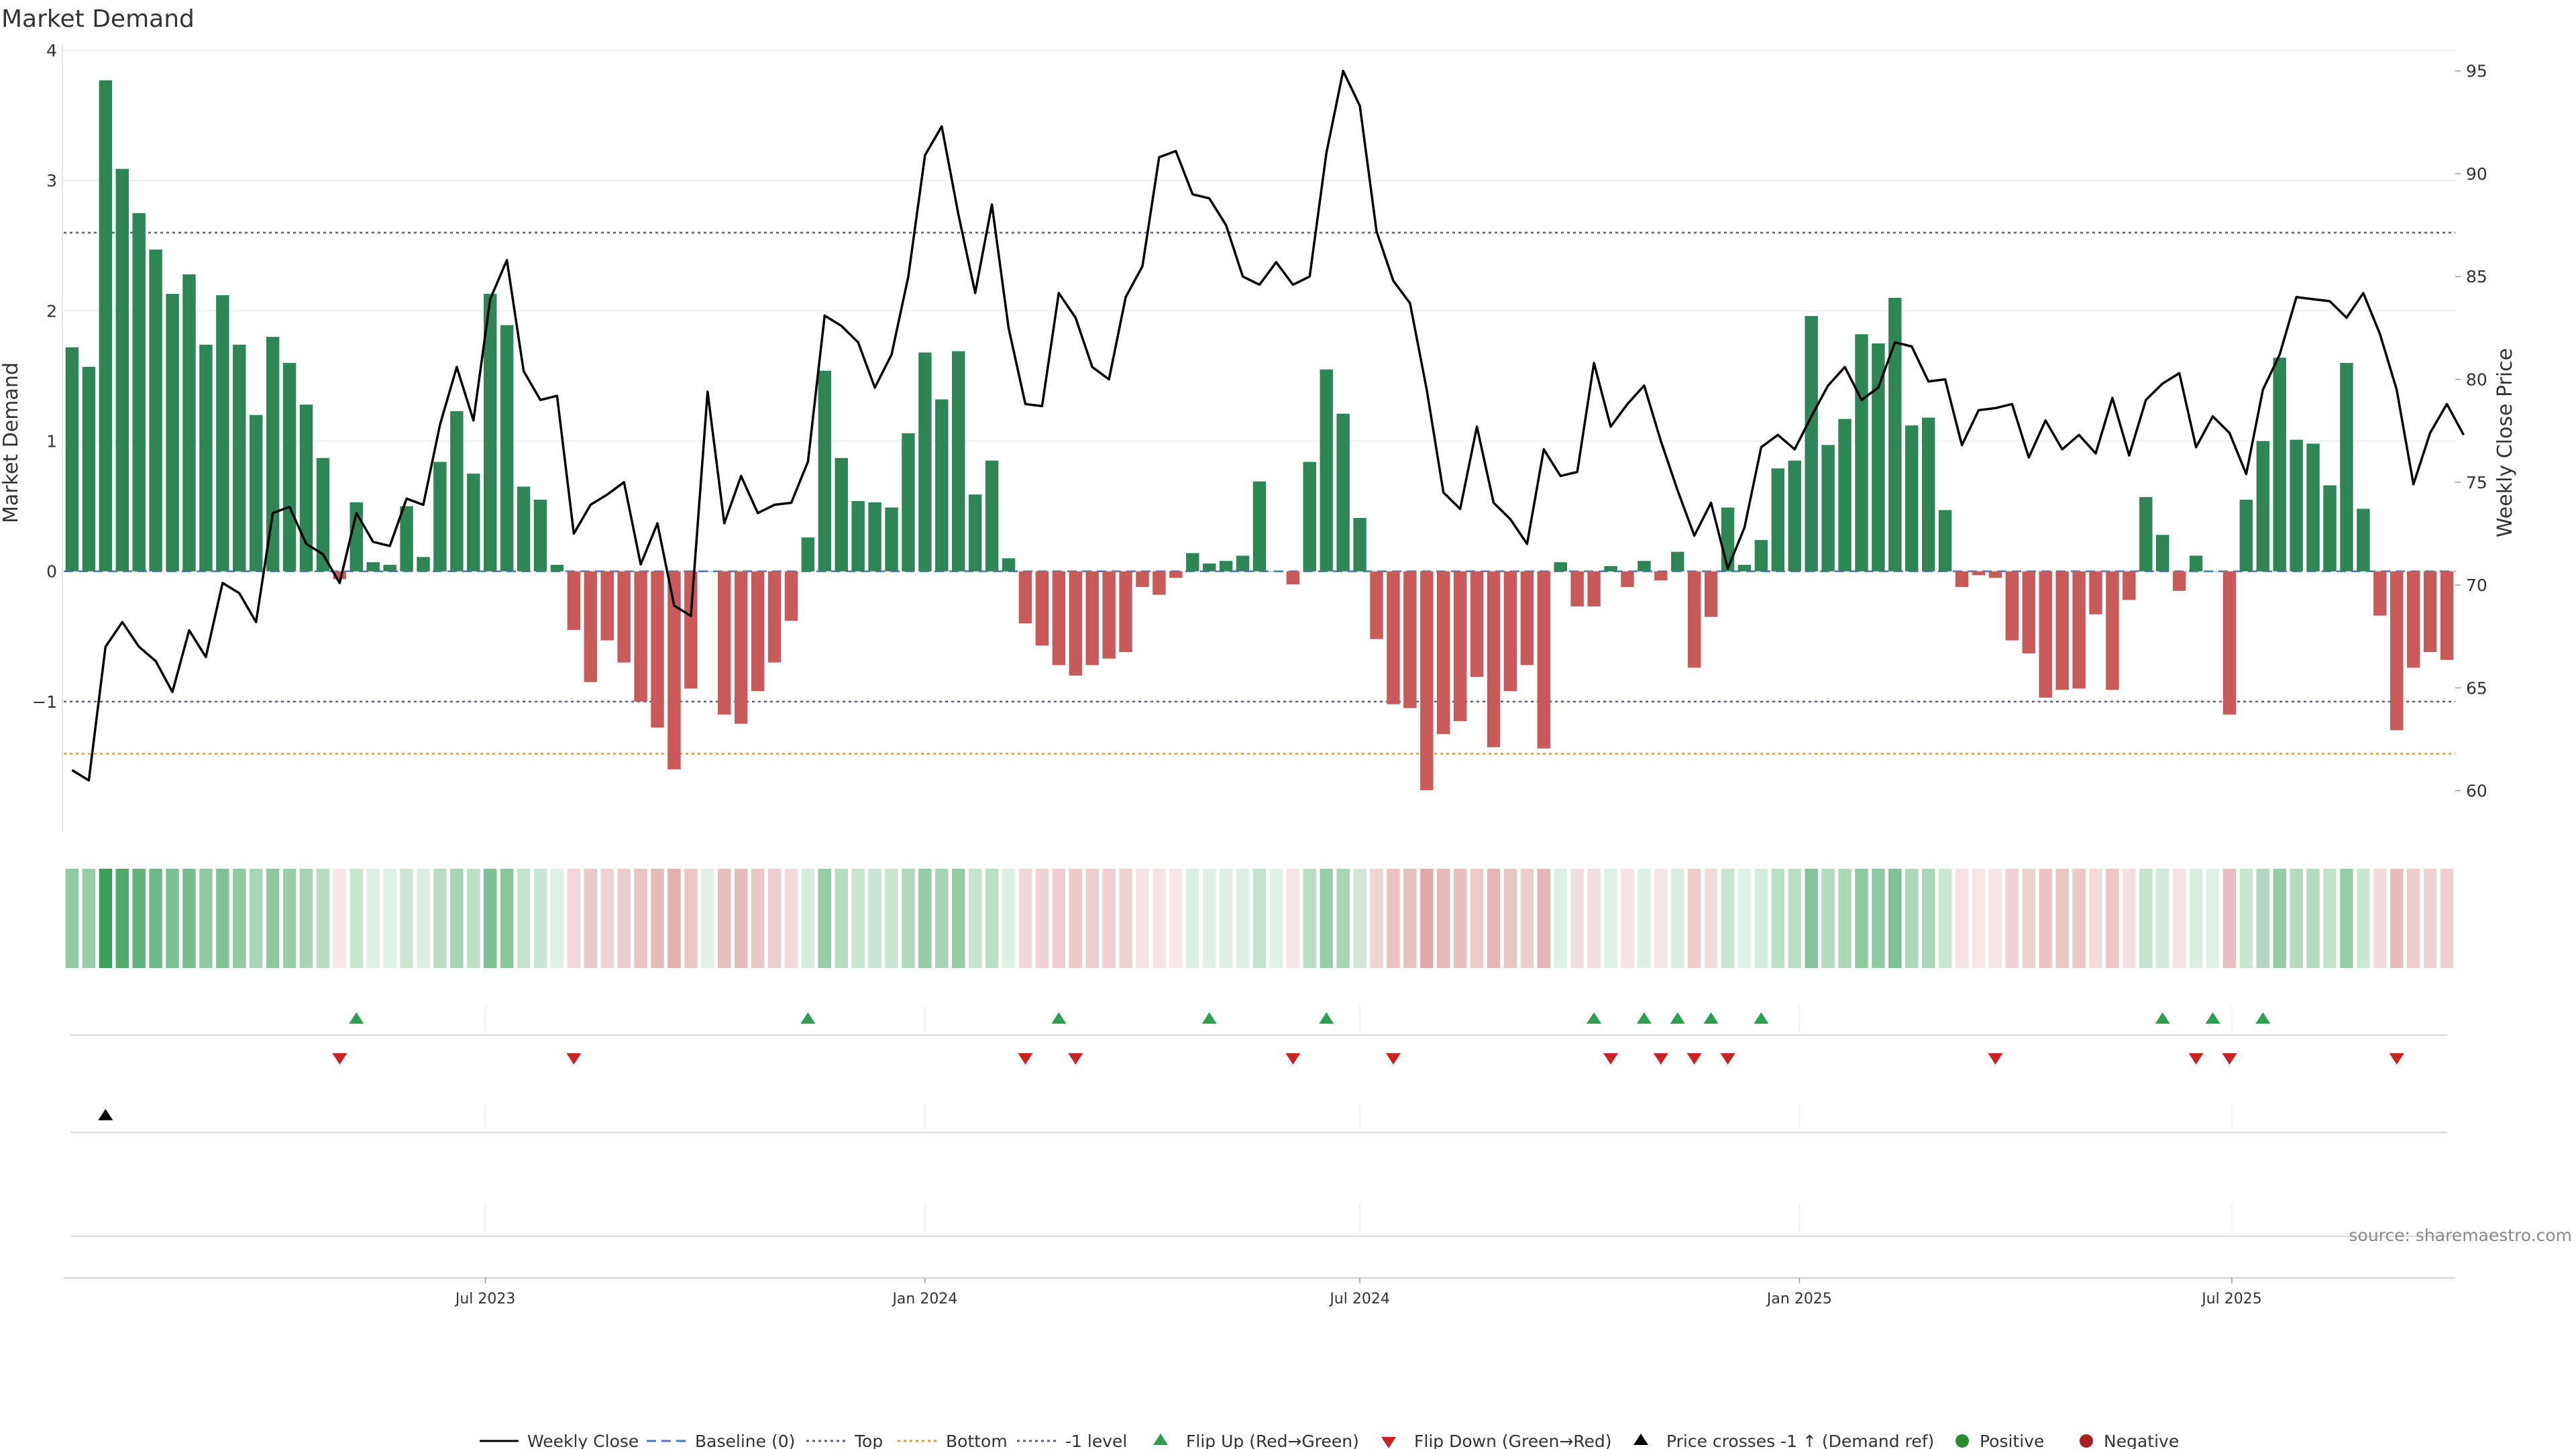  I want to click on flip-down-marker-icon, so click(1388, 1442).